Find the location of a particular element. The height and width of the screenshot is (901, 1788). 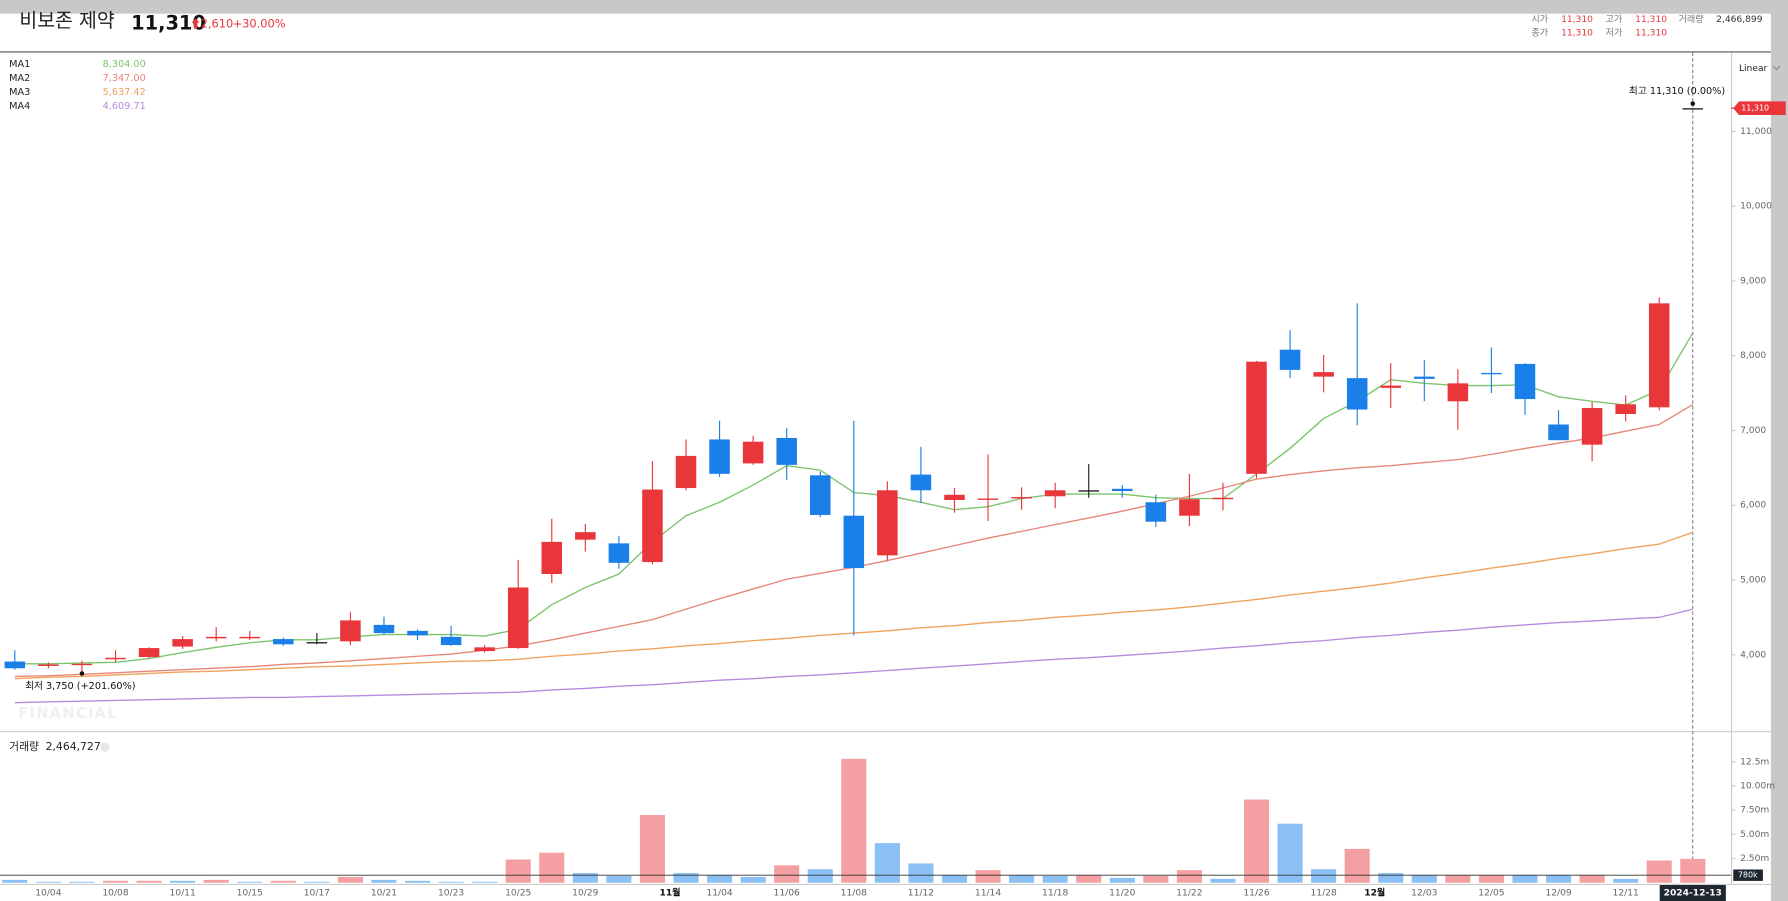

x-tick-label: 12월 is located at coordinates (1374, 893).